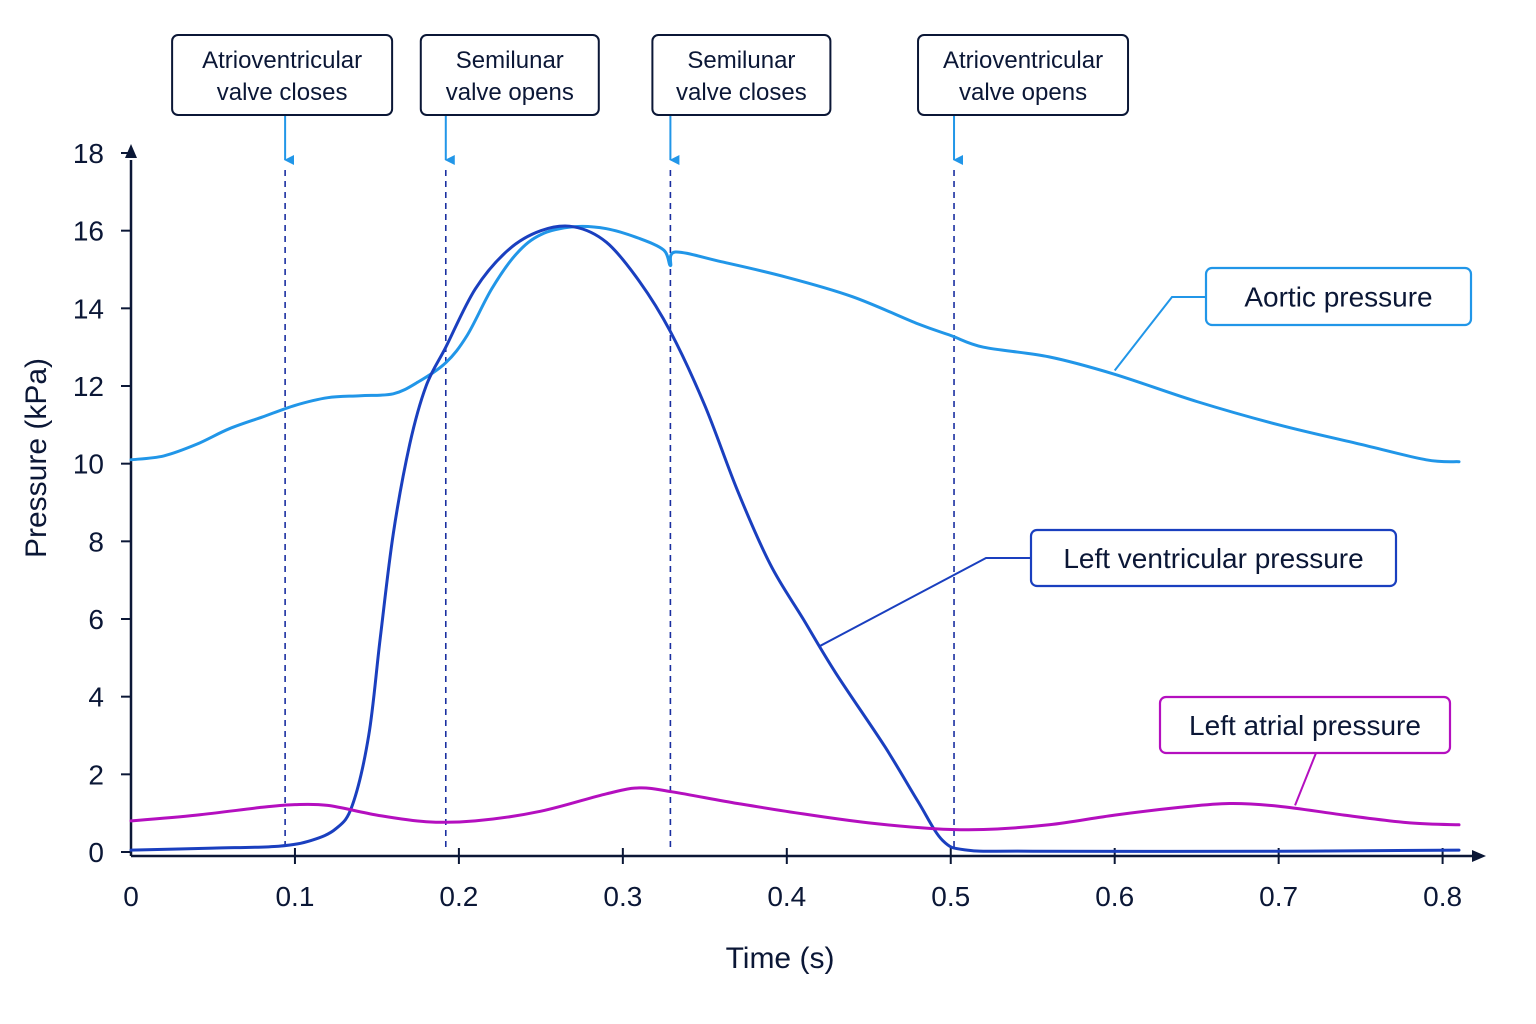  Describe the element at coordinates (96, 852) in the screenshot. I see `y-tick-label: 0` at that location.